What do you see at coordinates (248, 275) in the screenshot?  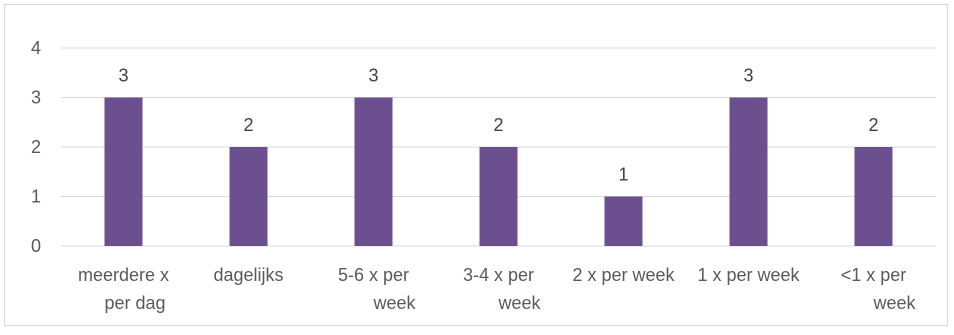 I see `x-tick-label: dagelijks` at bounding box center [248, 275].